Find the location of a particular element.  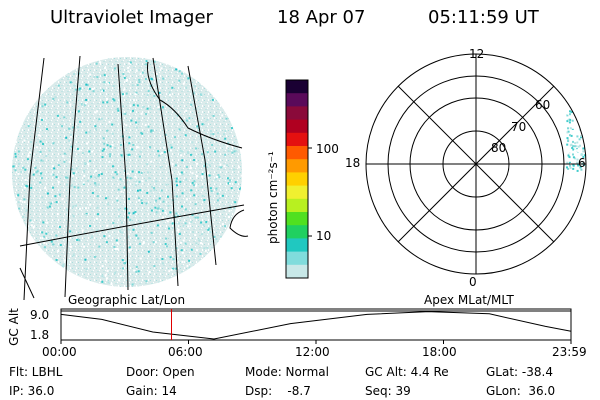

mode-readout: Mode: Normal is located at coordinates (287, 372).